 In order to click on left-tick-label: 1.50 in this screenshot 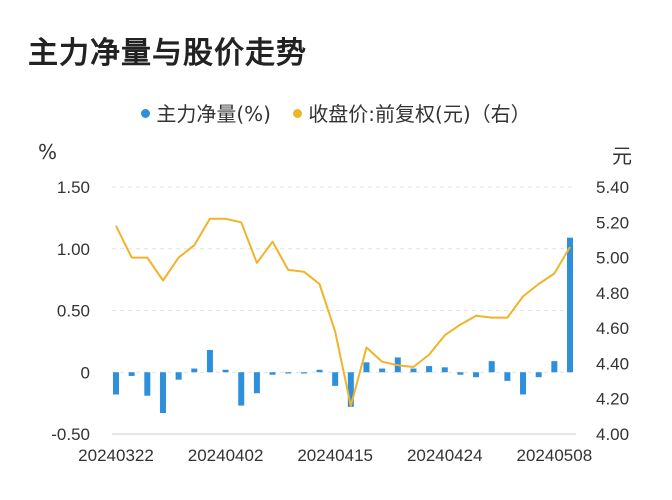, I will do `click(73, 187)`.